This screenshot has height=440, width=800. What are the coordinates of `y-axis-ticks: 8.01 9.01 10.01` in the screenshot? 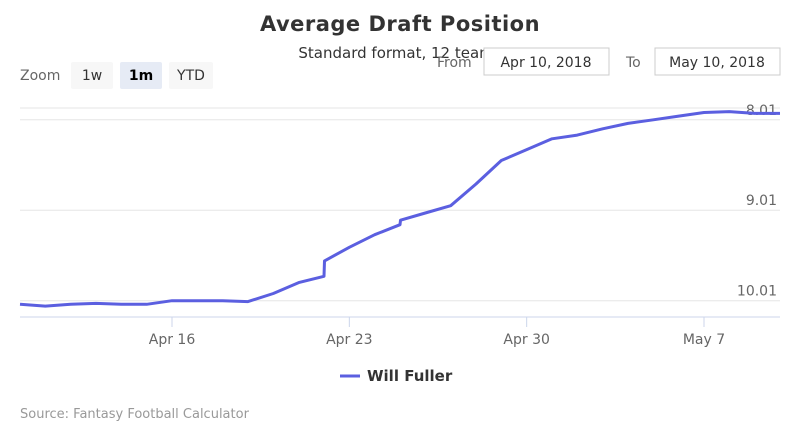 It's located at (757, 201).